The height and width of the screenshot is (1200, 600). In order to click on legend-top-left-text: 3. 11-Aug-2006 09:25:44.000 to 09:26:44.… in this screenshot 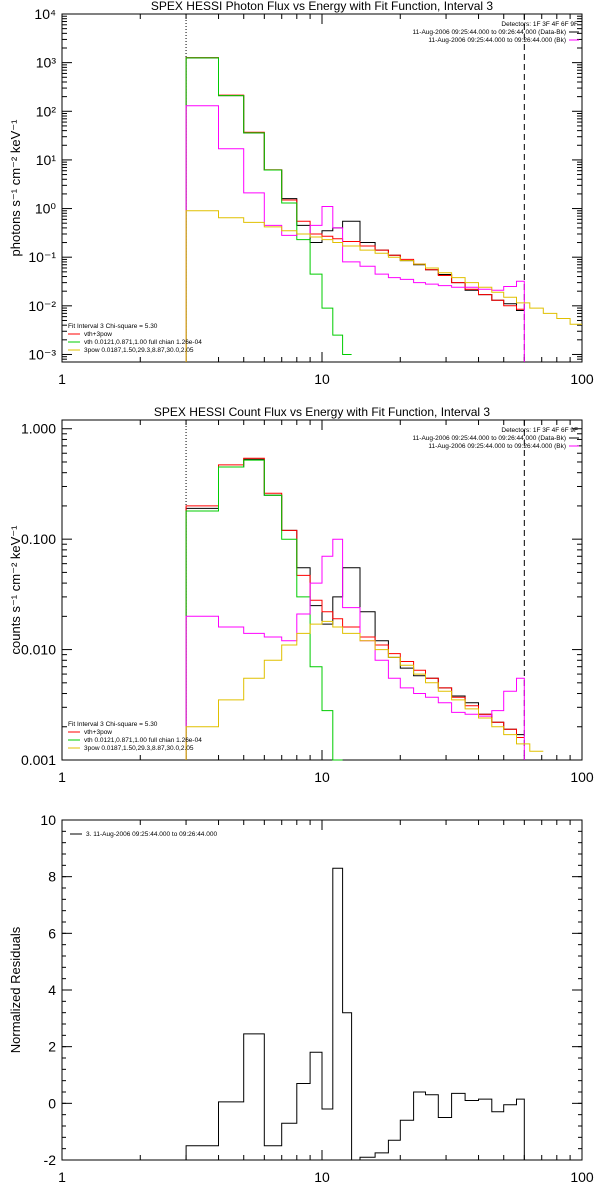, I will do `click(151, 834)`.